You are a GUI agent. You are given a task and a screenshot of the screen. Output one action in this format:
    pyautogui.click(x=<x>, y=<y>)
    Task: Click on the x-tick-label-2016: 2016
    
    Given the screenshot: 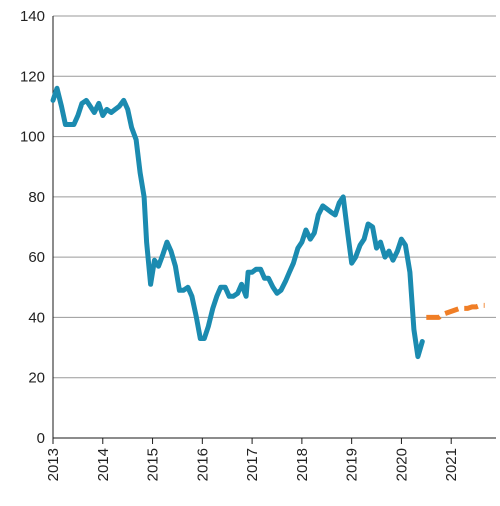 What is the action you would take?
    pyautogui.click(x=202, y=464)
    